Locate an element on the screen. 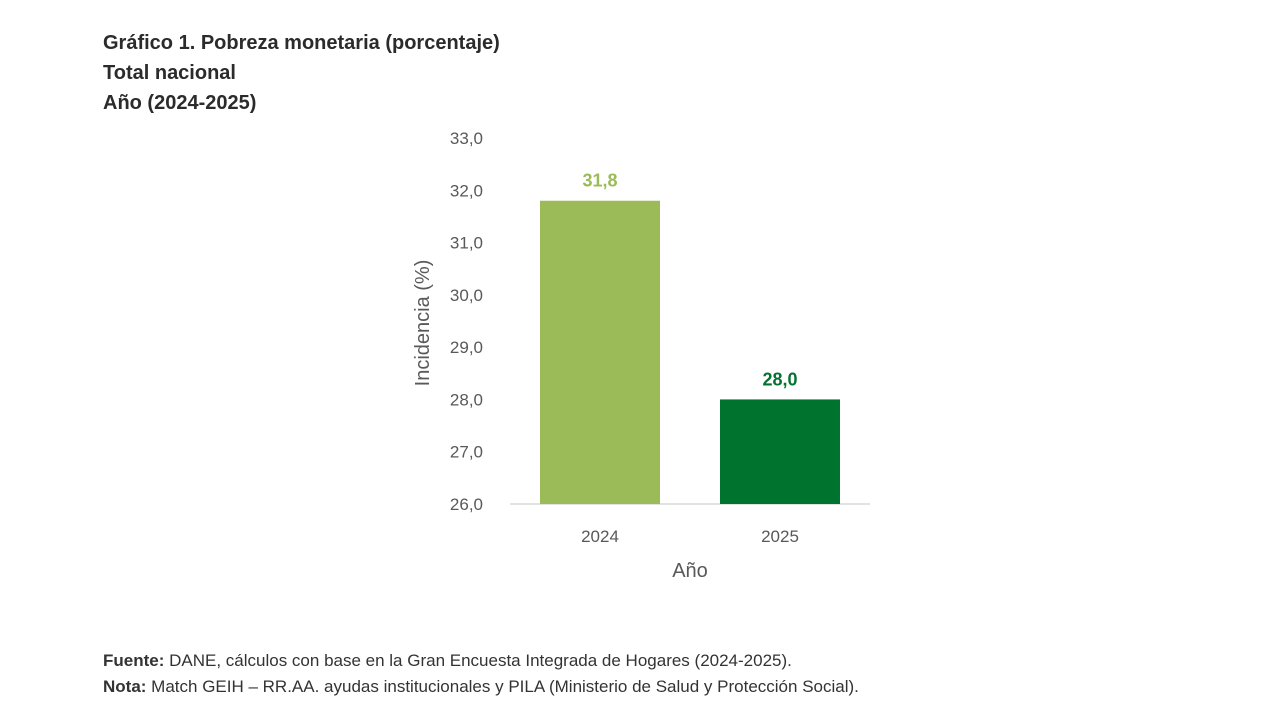 The height and width of the screenshot is (720, 1280). chart-subtitle-years: Año (2024-2025) is located at coordinates (180, 103).